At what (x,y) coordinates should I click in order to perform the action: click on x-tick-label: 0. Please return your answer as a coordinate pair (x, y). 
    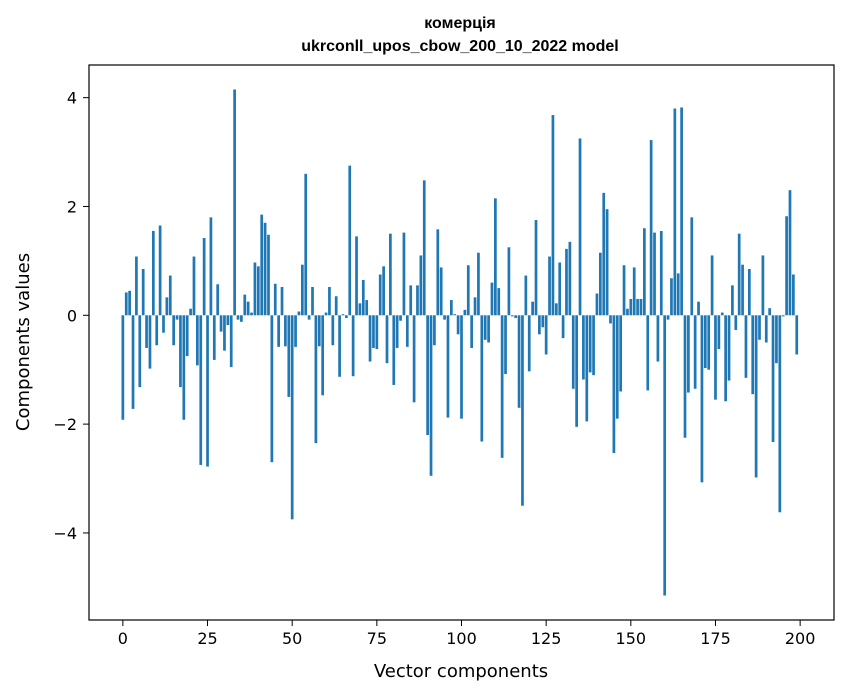
    Looking at the image, I should click on (123, 638).